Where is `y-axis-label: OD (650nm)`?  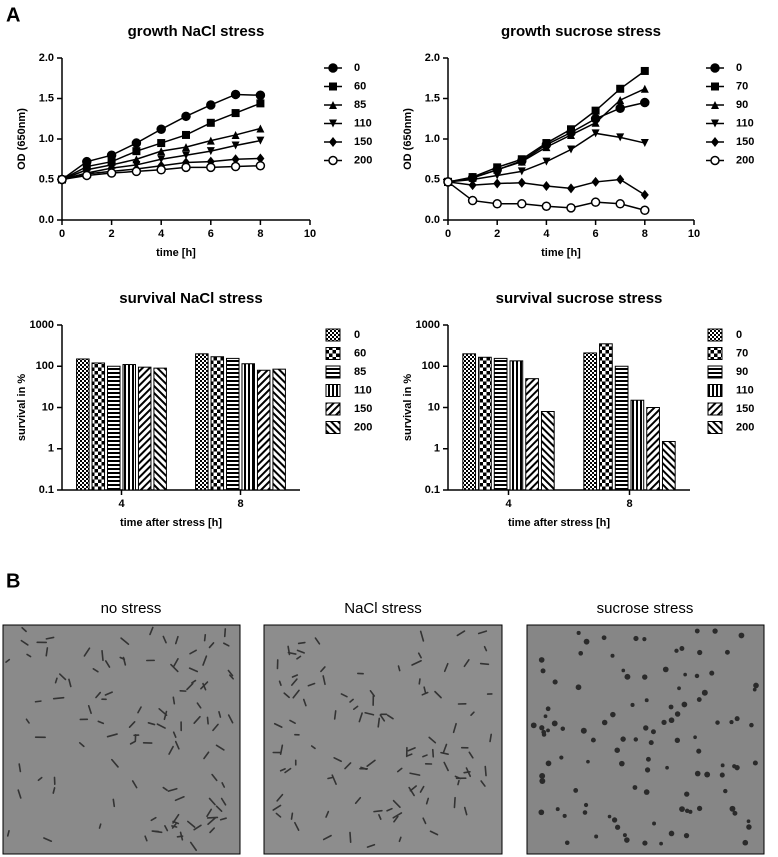
y-axis-label: OD (650nm) is located at coordinates (22, 139).